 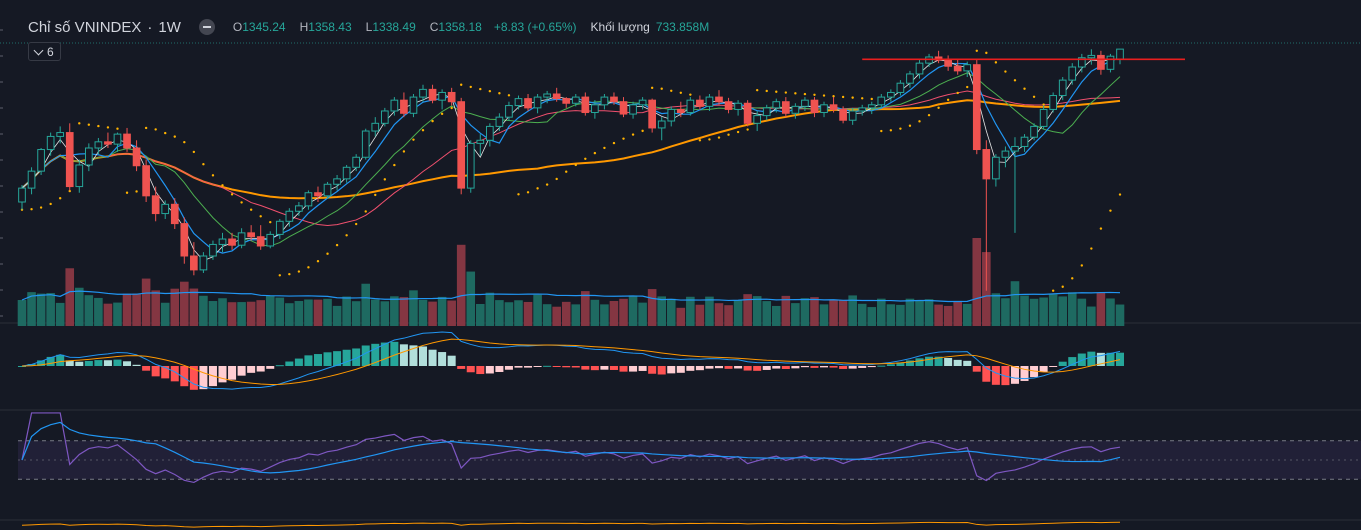 What do you see at coordinates (44, 51) in the screenshot?
I see `indicators-toggle-button: 6` at bounding box center [44, 51].